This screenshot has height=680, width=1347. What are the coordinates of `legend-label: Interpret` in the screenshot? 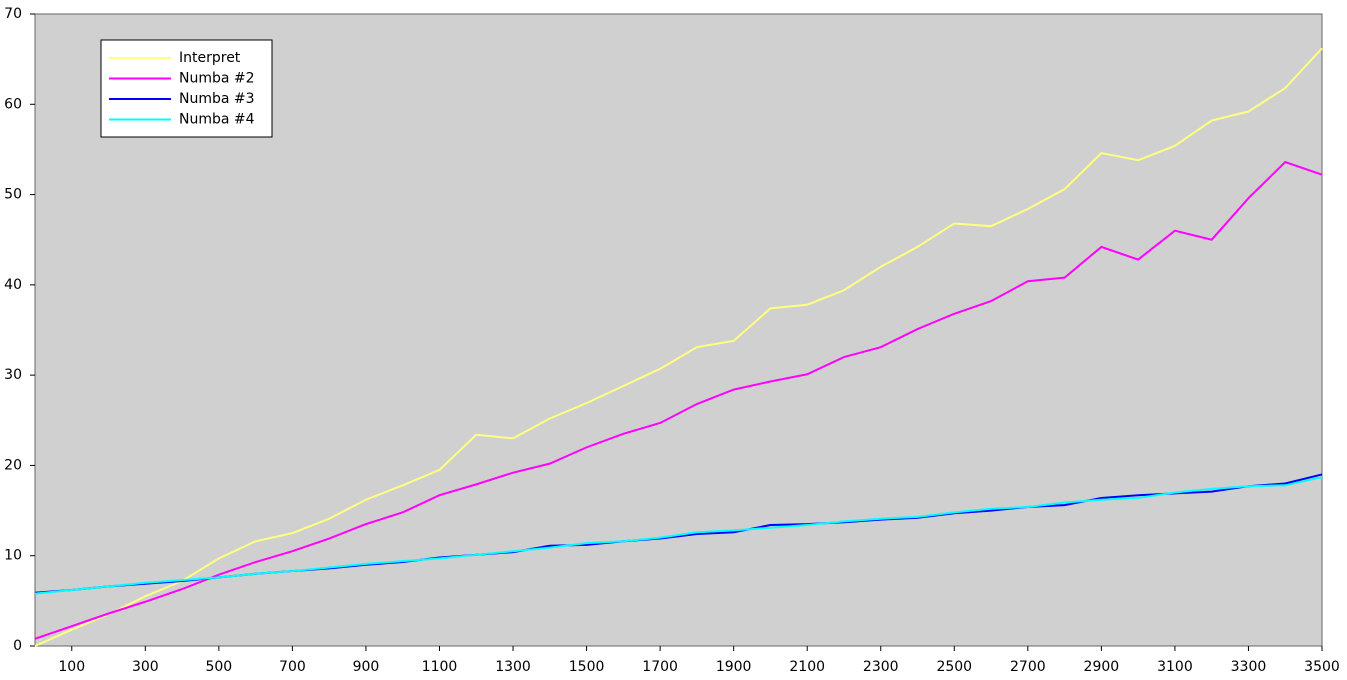 It's located at (210, 58).